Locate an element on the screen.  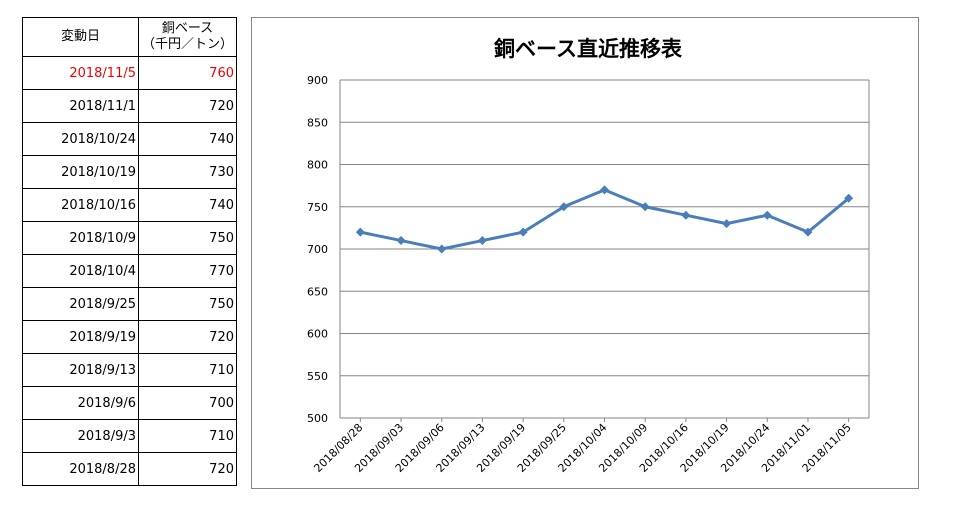
table-row: 2018/11/5 760 is located at coordinates (129, 73).